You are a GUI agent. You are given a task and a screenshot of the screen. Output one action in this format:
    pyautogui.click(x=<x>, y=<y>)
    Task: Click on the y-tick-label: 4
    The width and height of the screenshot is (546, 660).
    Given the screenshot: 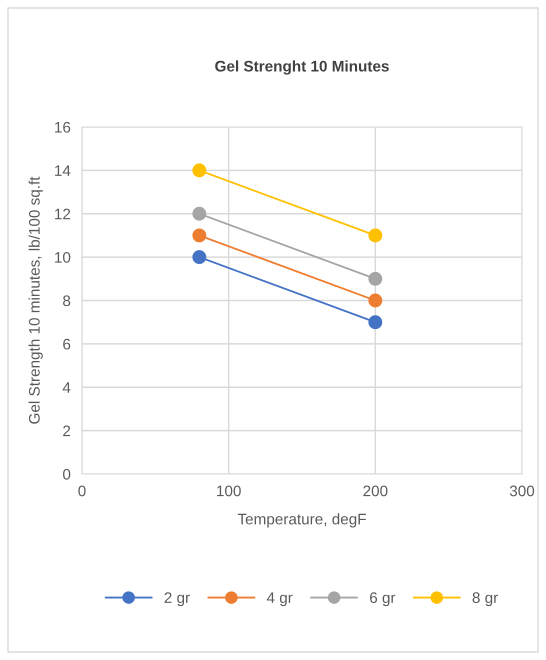 What is the action you would take?
    pyautogui.click(x=66, y=387)
    